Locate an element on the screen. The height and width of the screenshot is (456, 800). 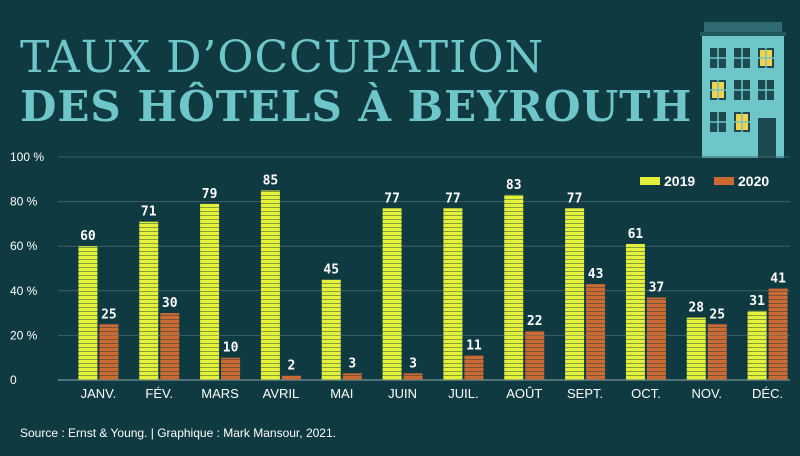
x-category-label: JUIN is located at coordinates (402, 393).